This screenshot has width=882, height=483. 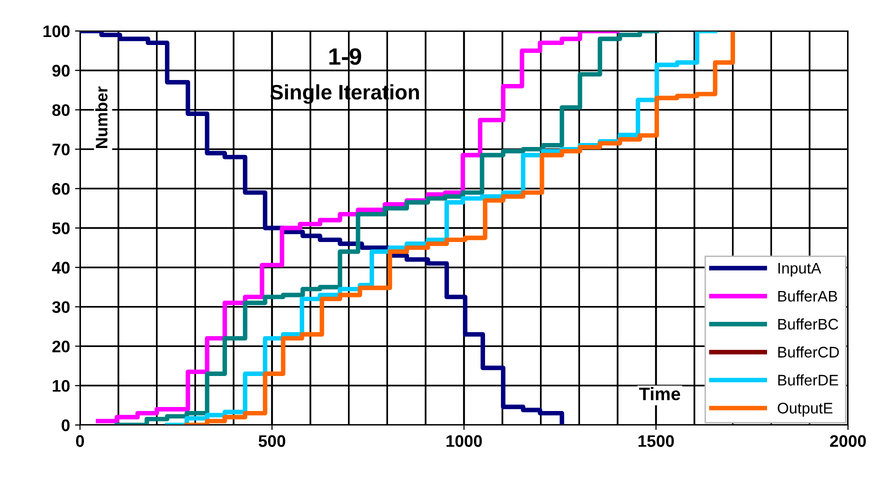 What do you see at coordinates (61, 346) in the screenshot?
I see `y-tick-label: 20` at bounding box center [61, 346].